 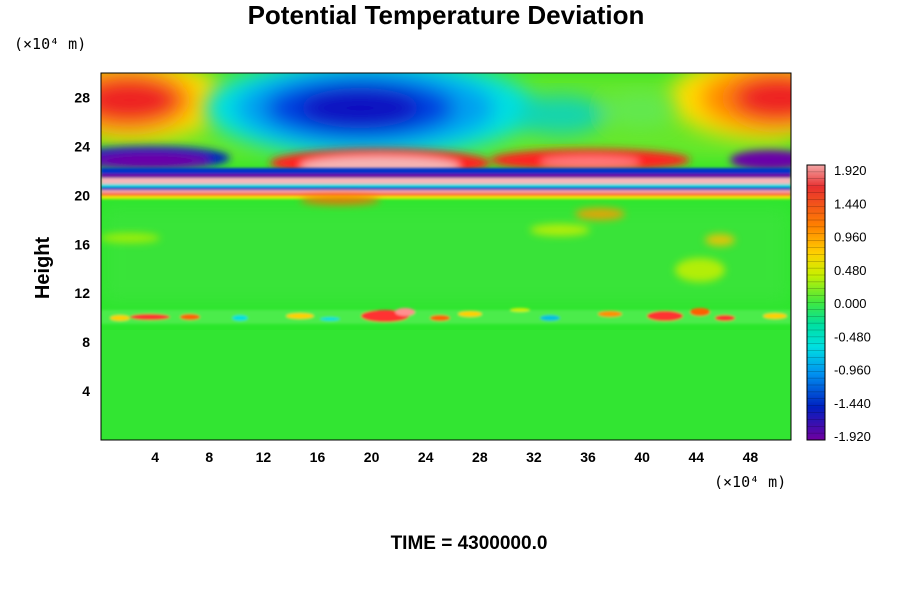 What do you see at coordinates (816, 302) in the screenshot?
I see `colorbar-gradient` at bounding box center [816, 302].